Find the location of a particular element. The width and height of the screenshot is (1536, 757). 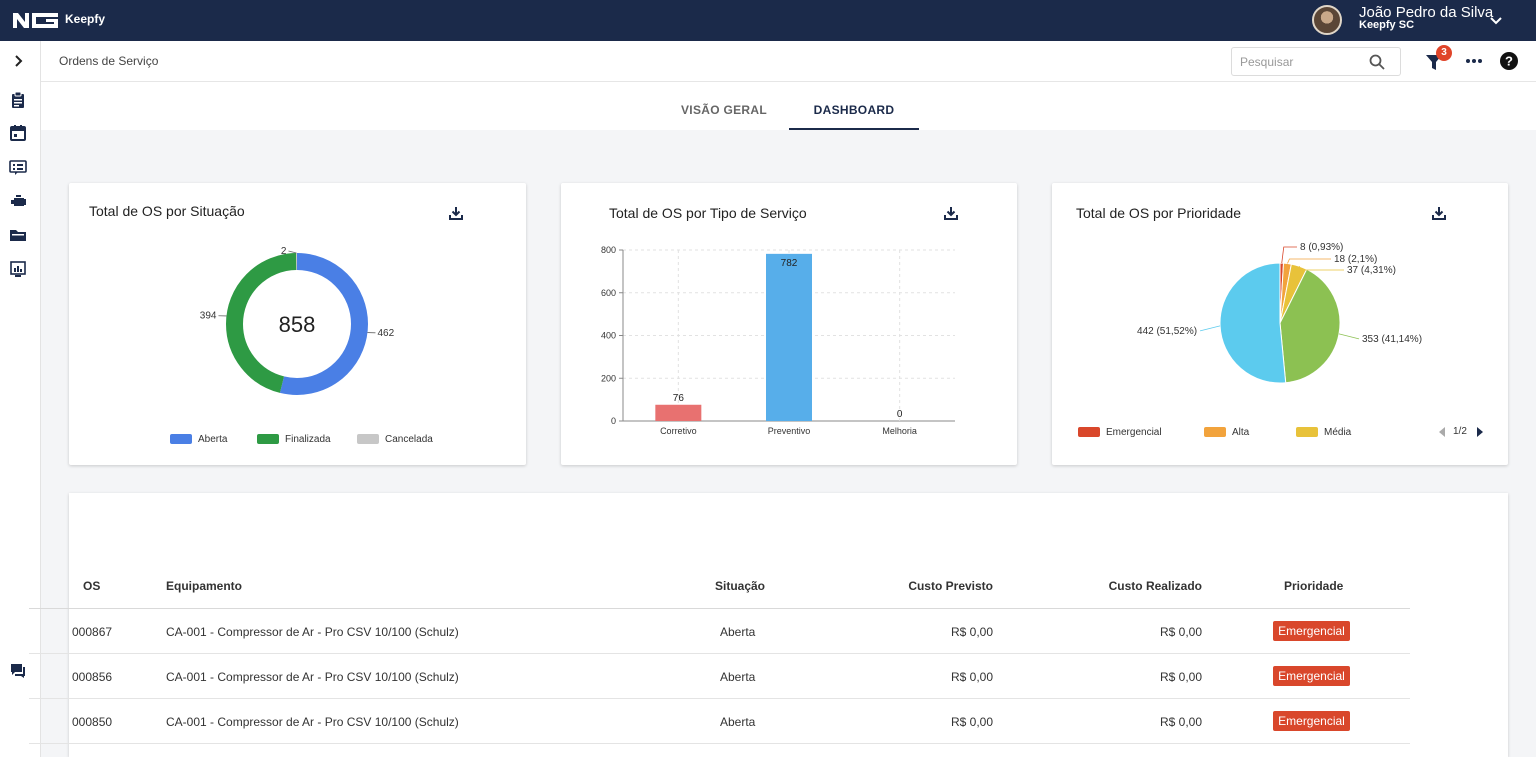

app-logo is located at coordinates (36, 20).